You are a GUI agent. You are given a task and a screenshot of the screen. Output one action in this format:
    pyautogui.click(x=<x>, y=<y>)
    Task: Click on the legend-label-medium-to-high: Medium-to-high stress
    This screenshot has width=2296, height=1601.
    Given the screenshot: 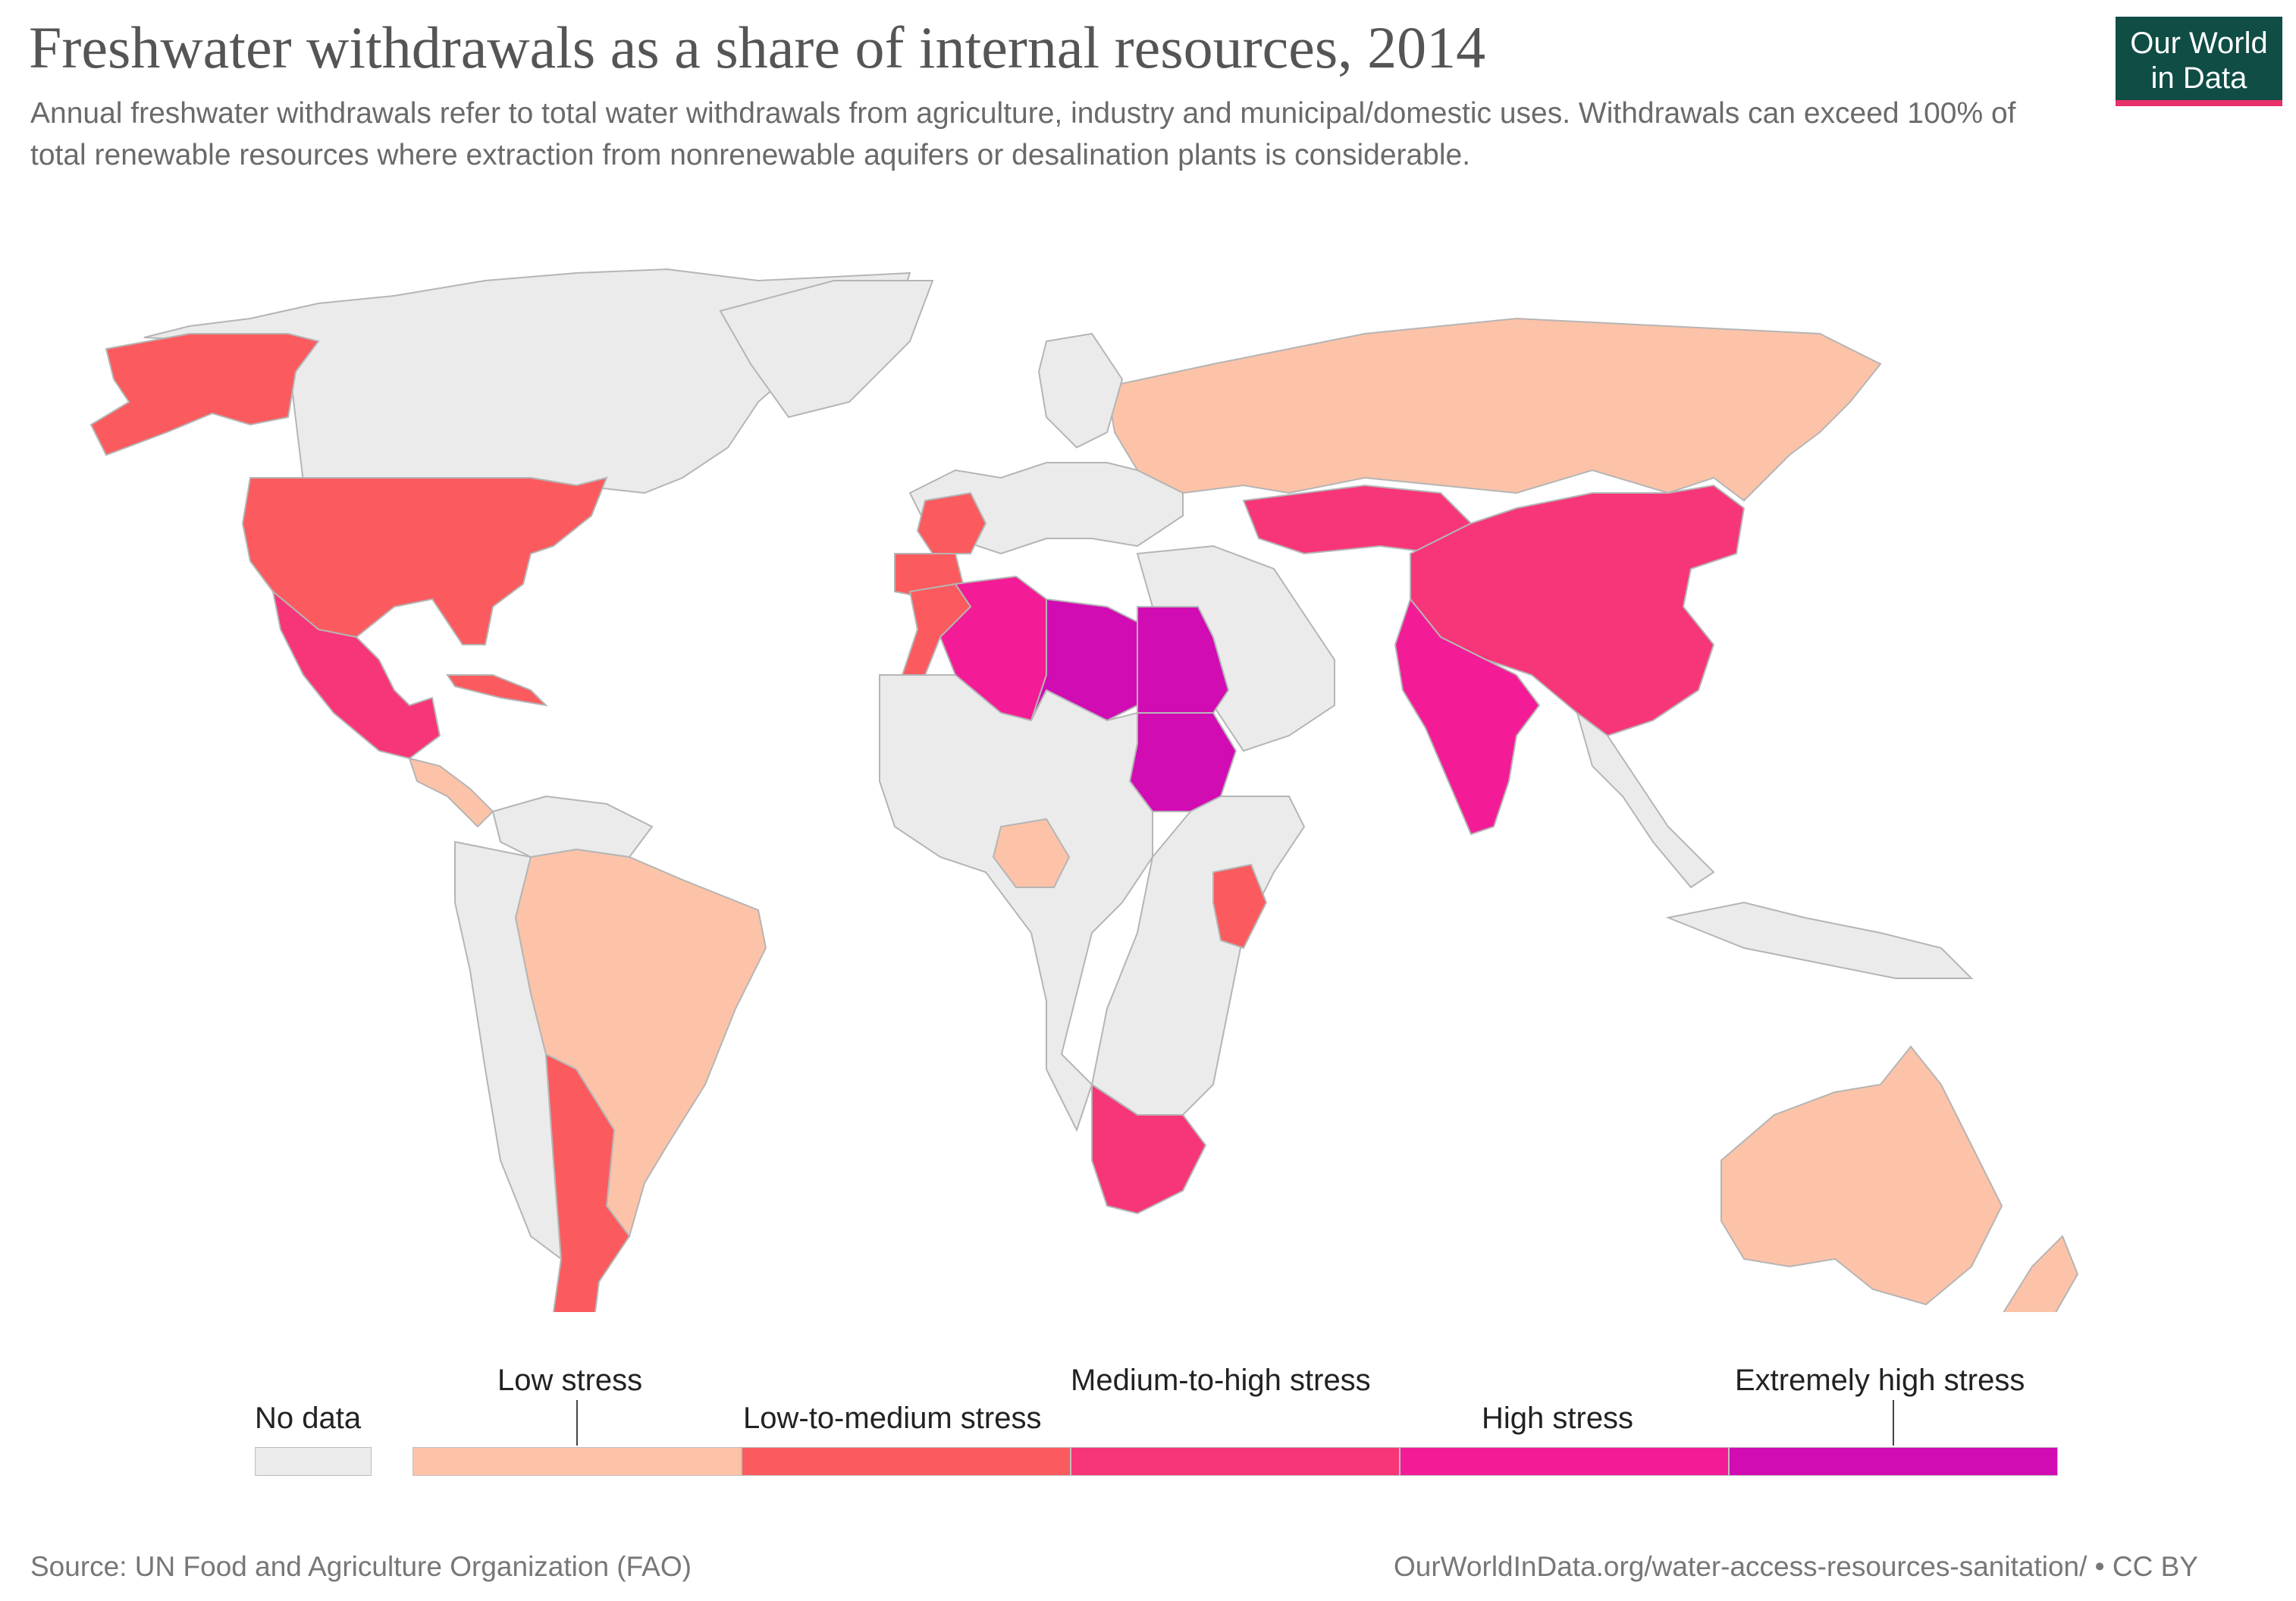 What is the action you would take?
    pyautogui.click(x=1221, y=1380)
    